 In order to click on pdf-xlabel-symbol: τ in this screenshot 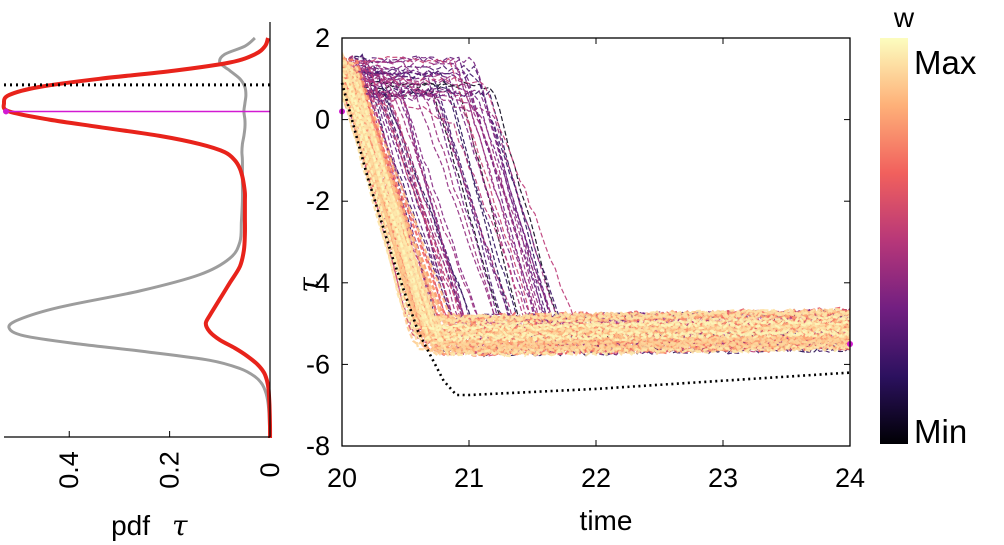, I will do `click(180, 525)`.